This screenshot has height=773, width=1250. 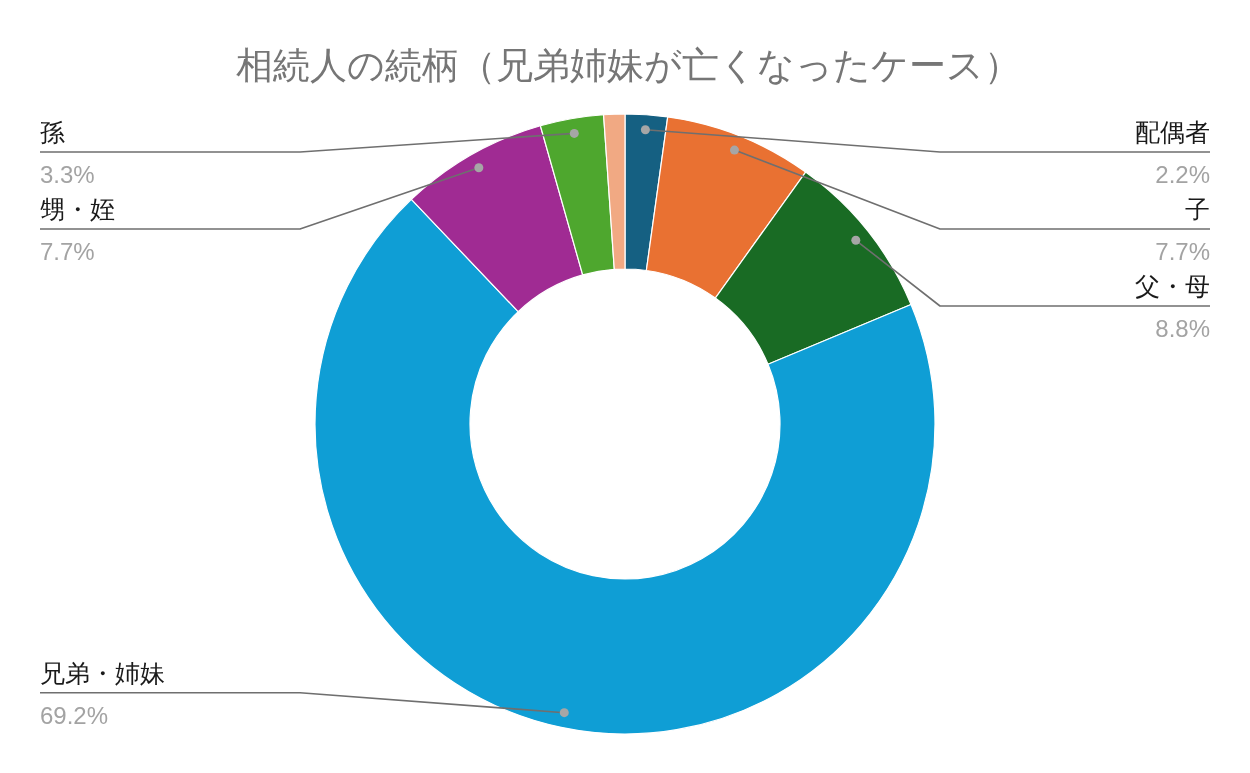 What do you see at coordinates (628, 65) in the screenshot?
I see `title: 相続人の続柄（兄弟姉妹が亡くなったケース）` at bounding box center [628, 65].